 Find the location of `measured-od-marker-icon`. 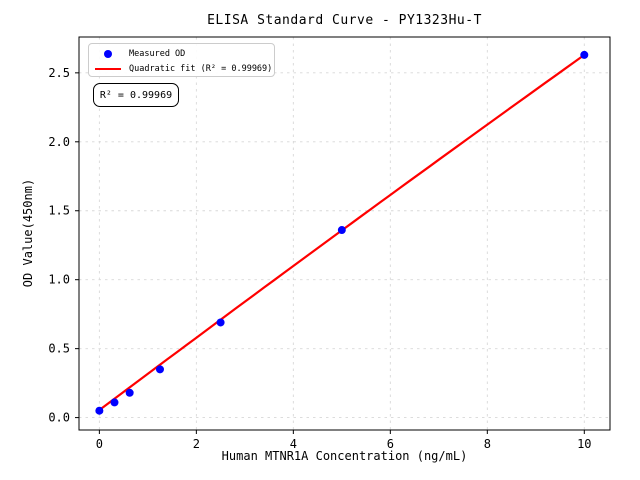

measured-od-marker-icon is located at coordinates (108, 53).